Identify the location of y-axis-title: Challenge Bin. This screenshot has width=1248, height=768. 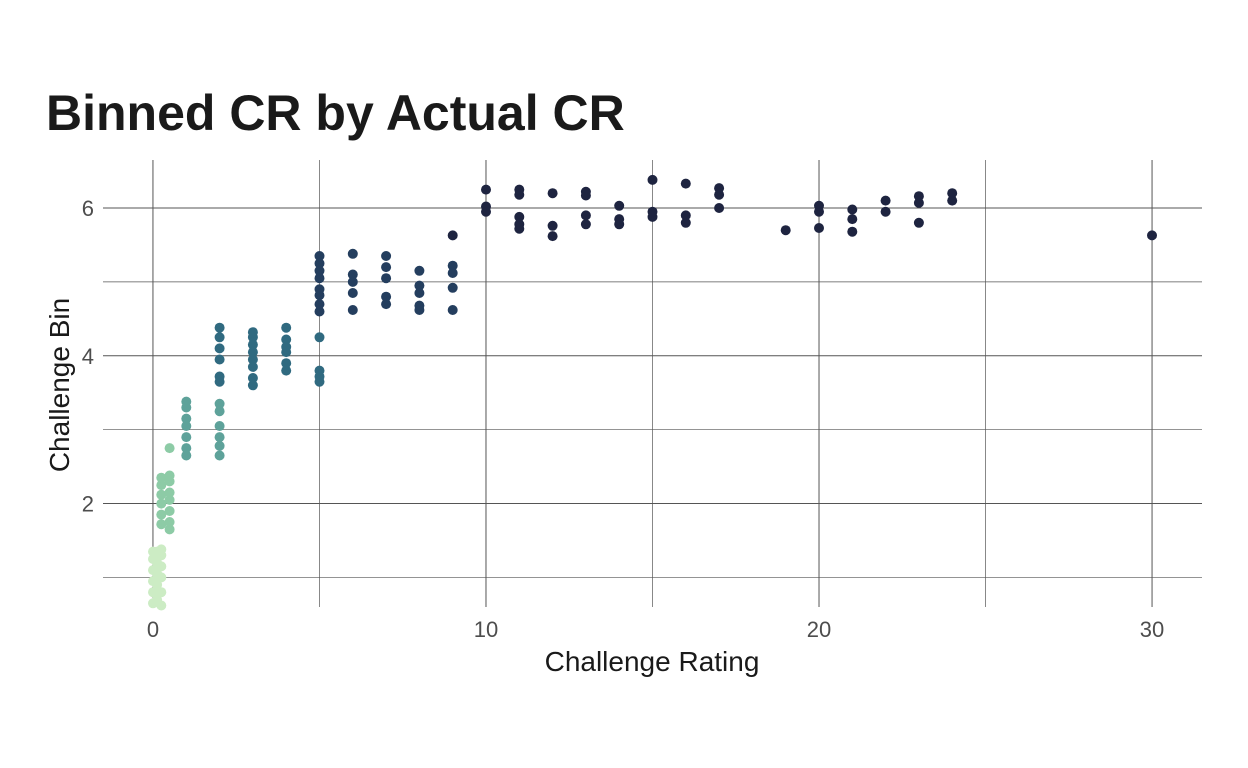
(59, 385).